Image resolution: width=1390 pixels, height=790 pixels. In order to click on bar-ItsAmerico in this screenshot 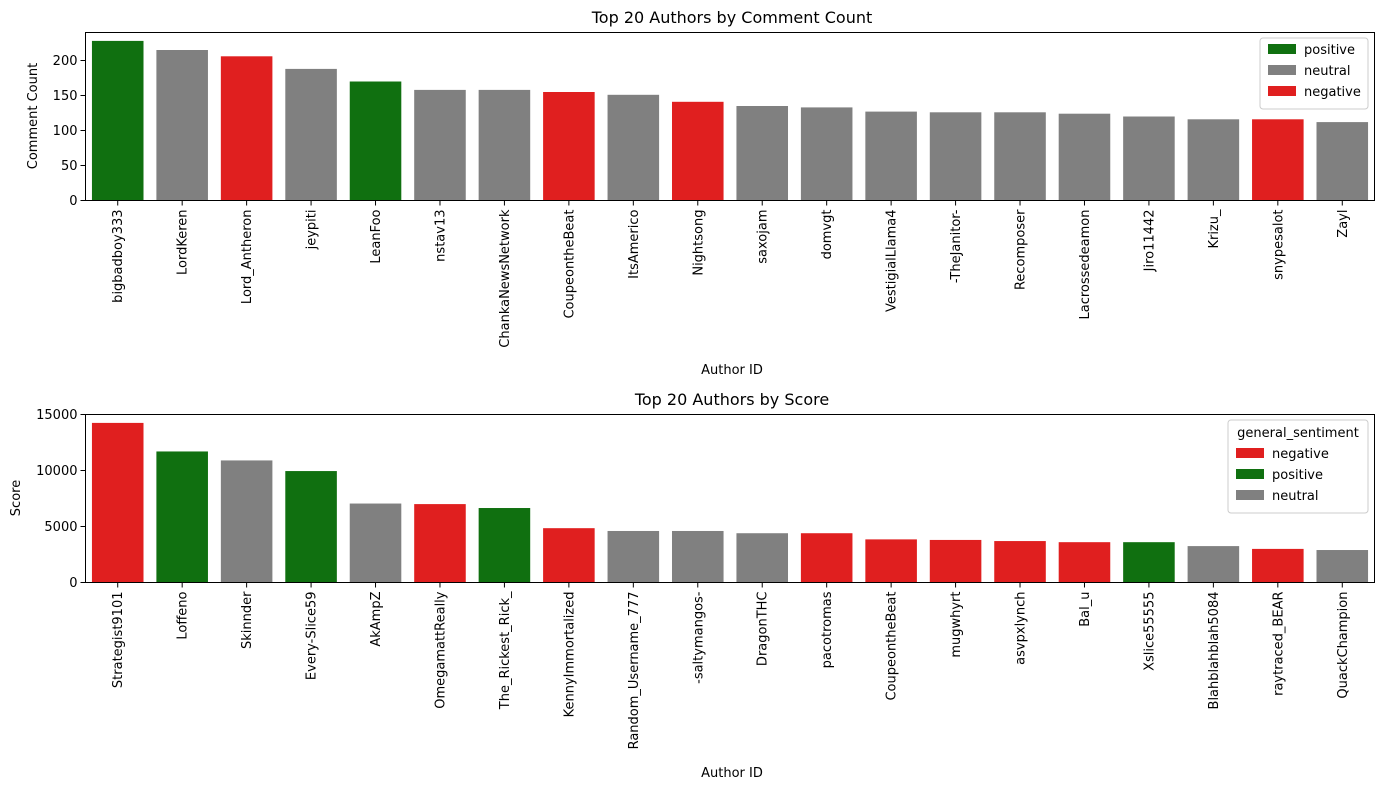, I will do `click(633, 147)`.